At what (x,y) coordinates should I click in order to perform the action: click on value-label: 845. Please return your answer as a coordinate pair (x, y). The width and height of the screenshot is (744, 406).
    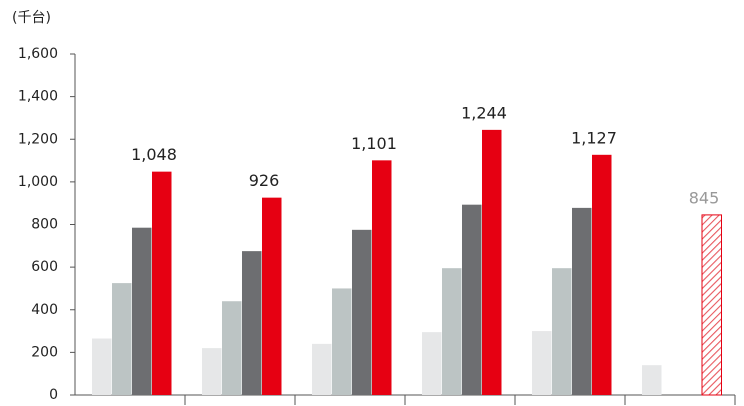
    Looking at the image, I should click on (704, 197).